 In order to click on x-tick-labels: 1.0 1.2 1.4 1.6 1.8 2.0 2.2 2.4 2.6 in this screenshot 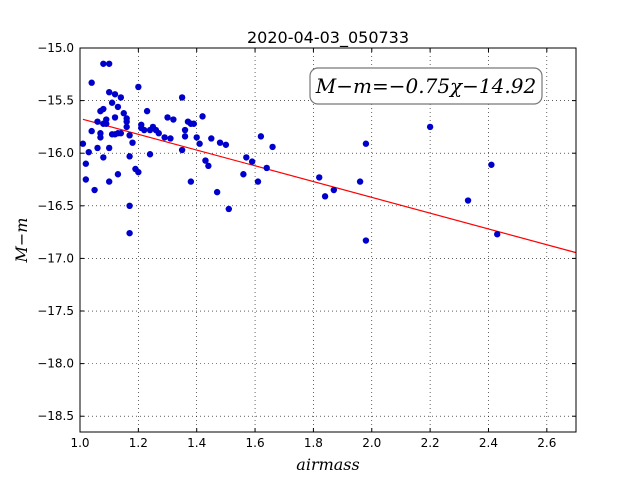, I will do `click(313, 443)`.